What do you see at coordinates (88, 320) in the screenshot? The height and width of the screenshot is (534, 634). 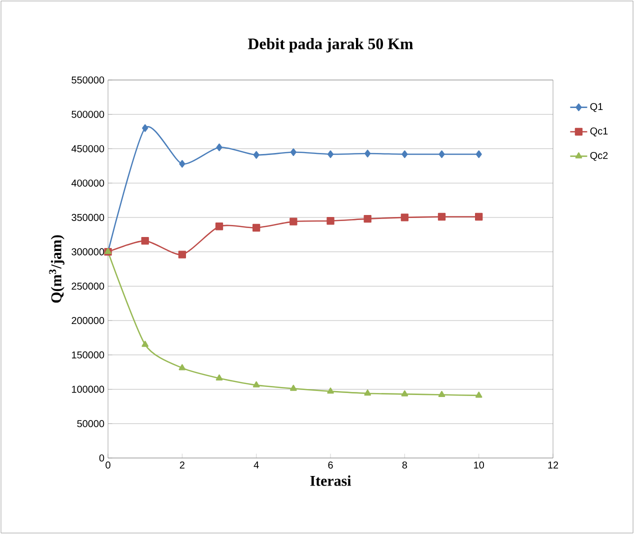 I see `y-tick-label: 200000` at bounding box center [88, 320].